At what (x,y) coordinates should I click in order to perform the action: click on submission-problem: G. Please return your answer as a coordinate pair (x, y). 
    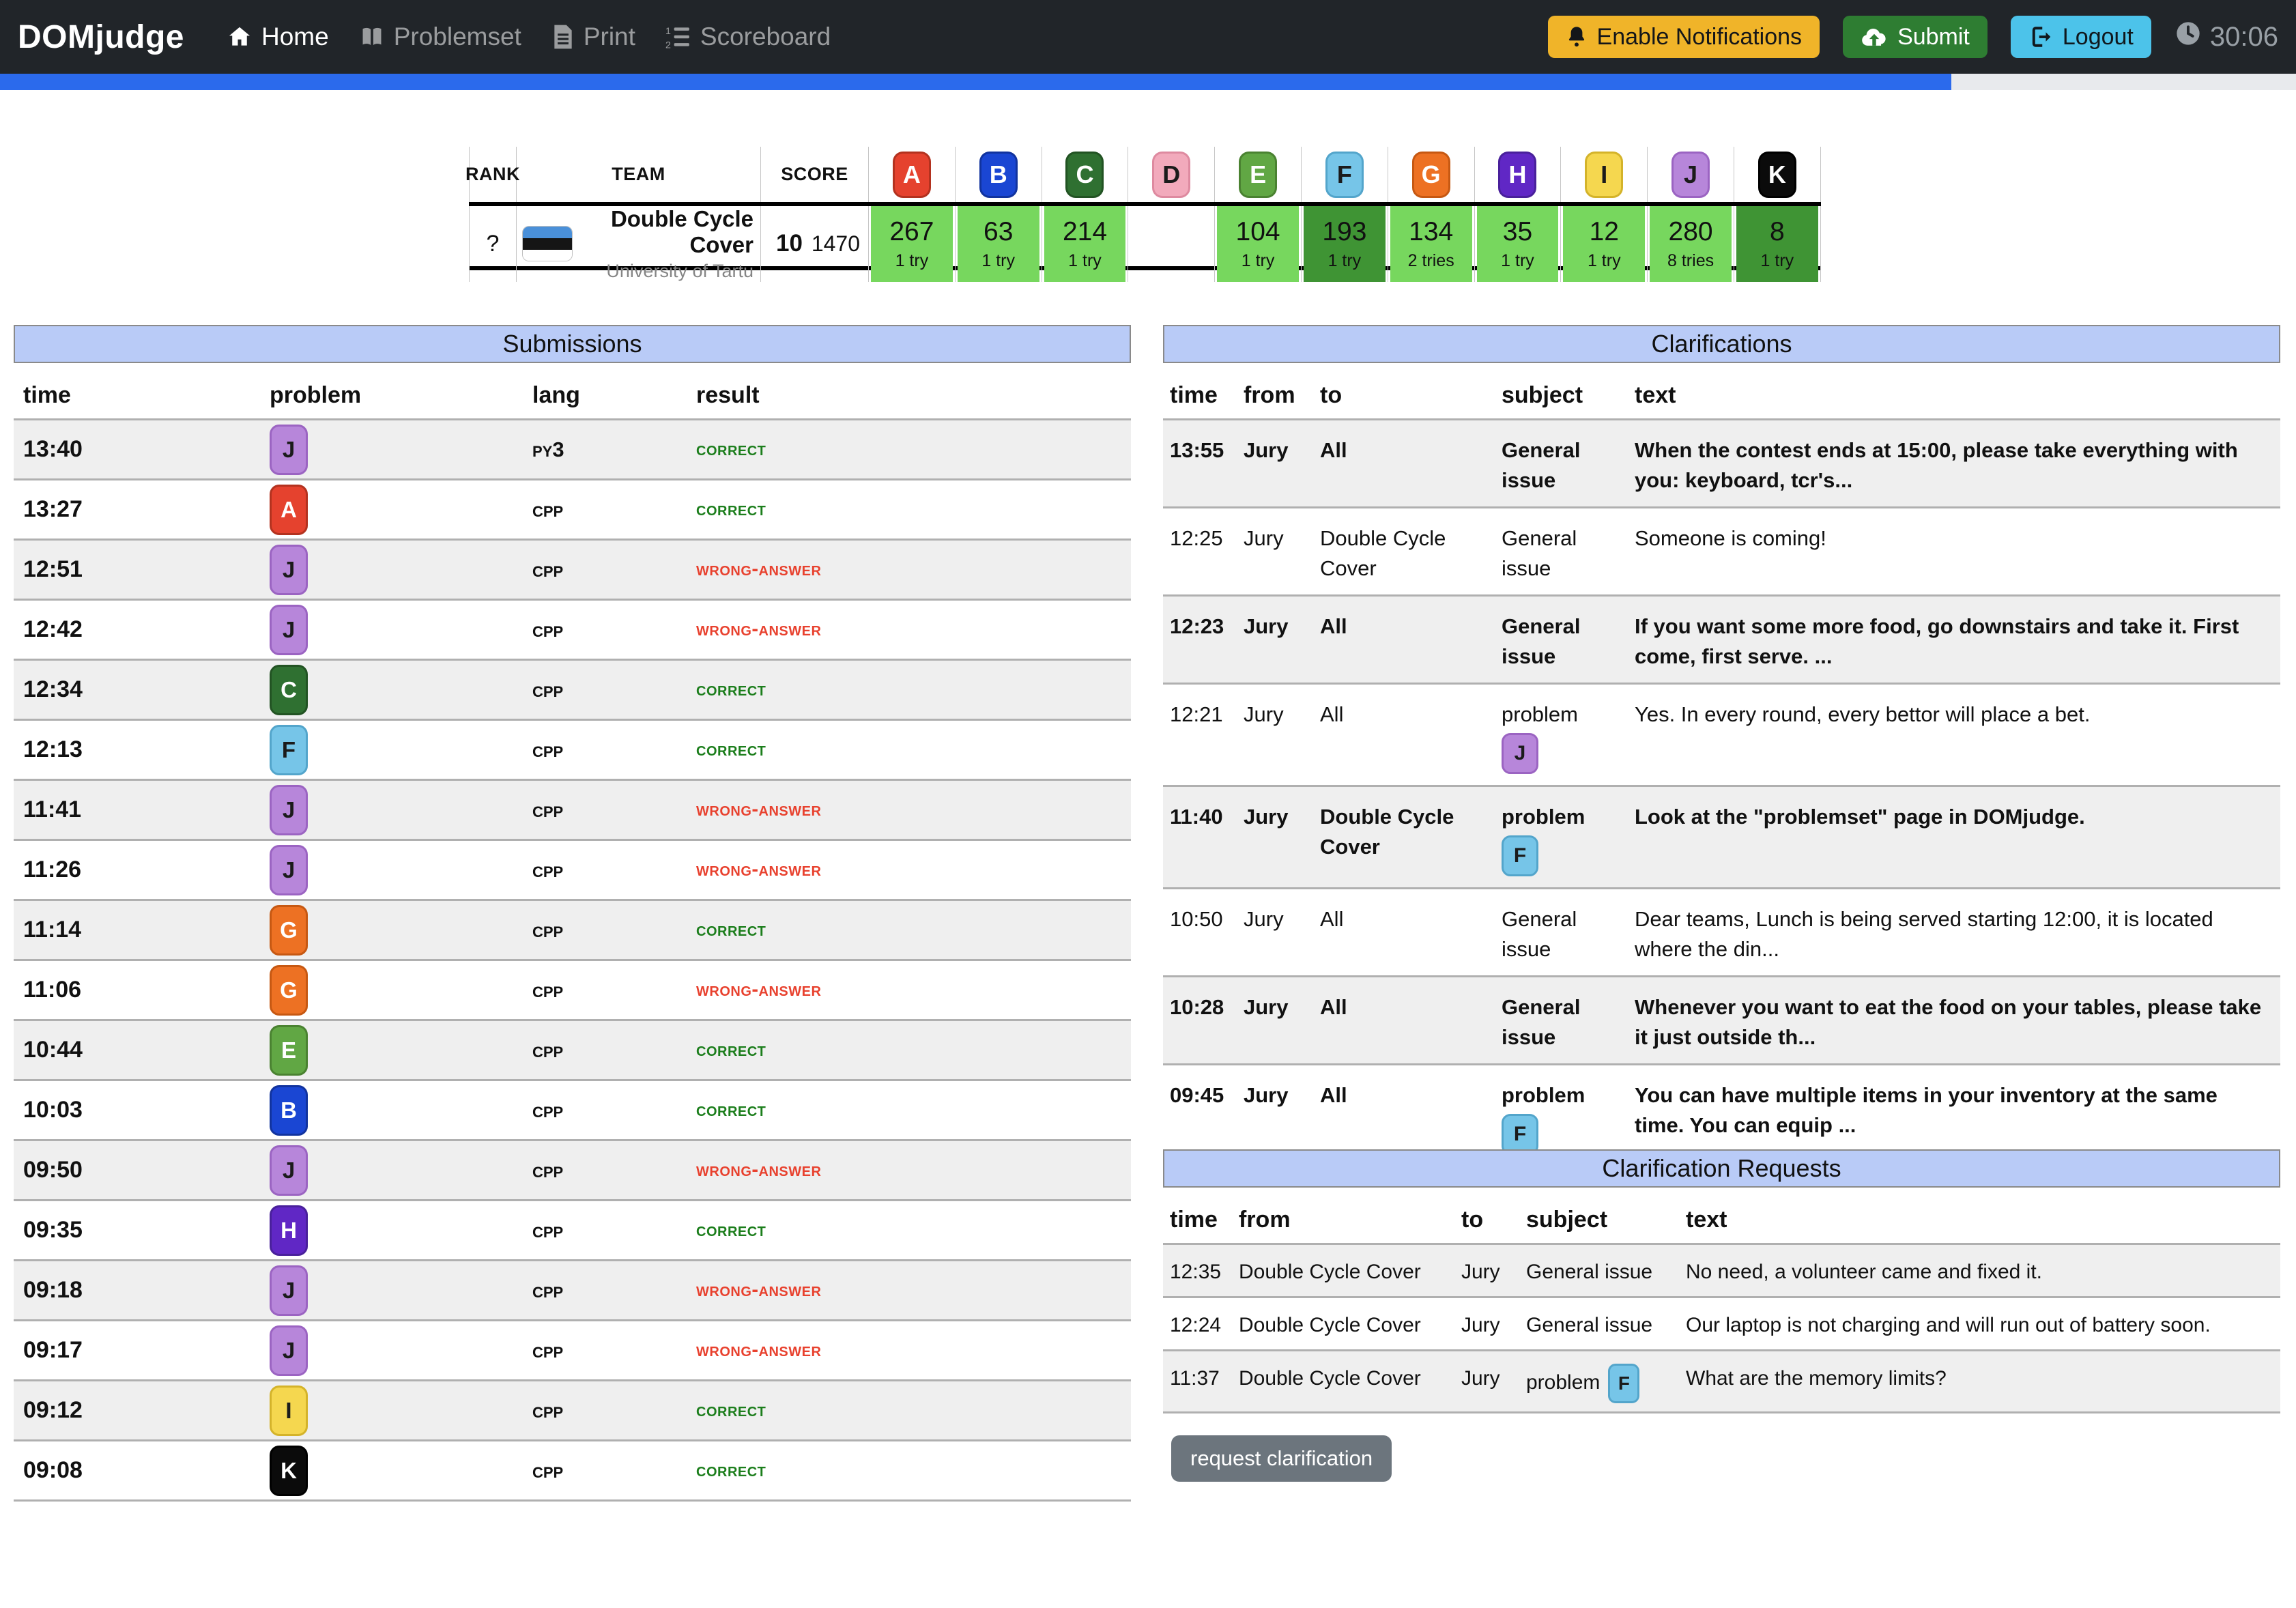
    Looking at the image, I should click on (390, 930).